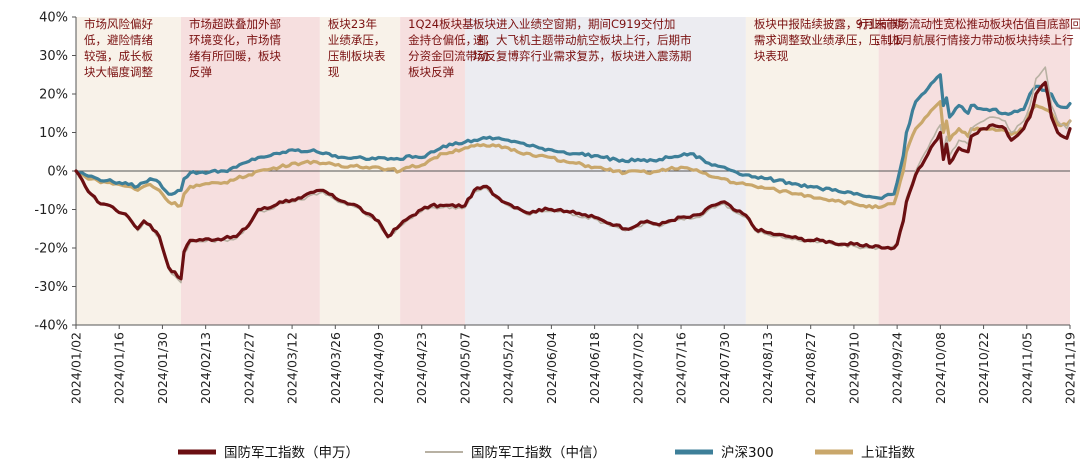 This screenshot has height=468, width=1080. What do you see at coordinates (724, 368) in the screenshot?
I see `x-tick-label: 2024/07/30` at bounding box center [724, 368].